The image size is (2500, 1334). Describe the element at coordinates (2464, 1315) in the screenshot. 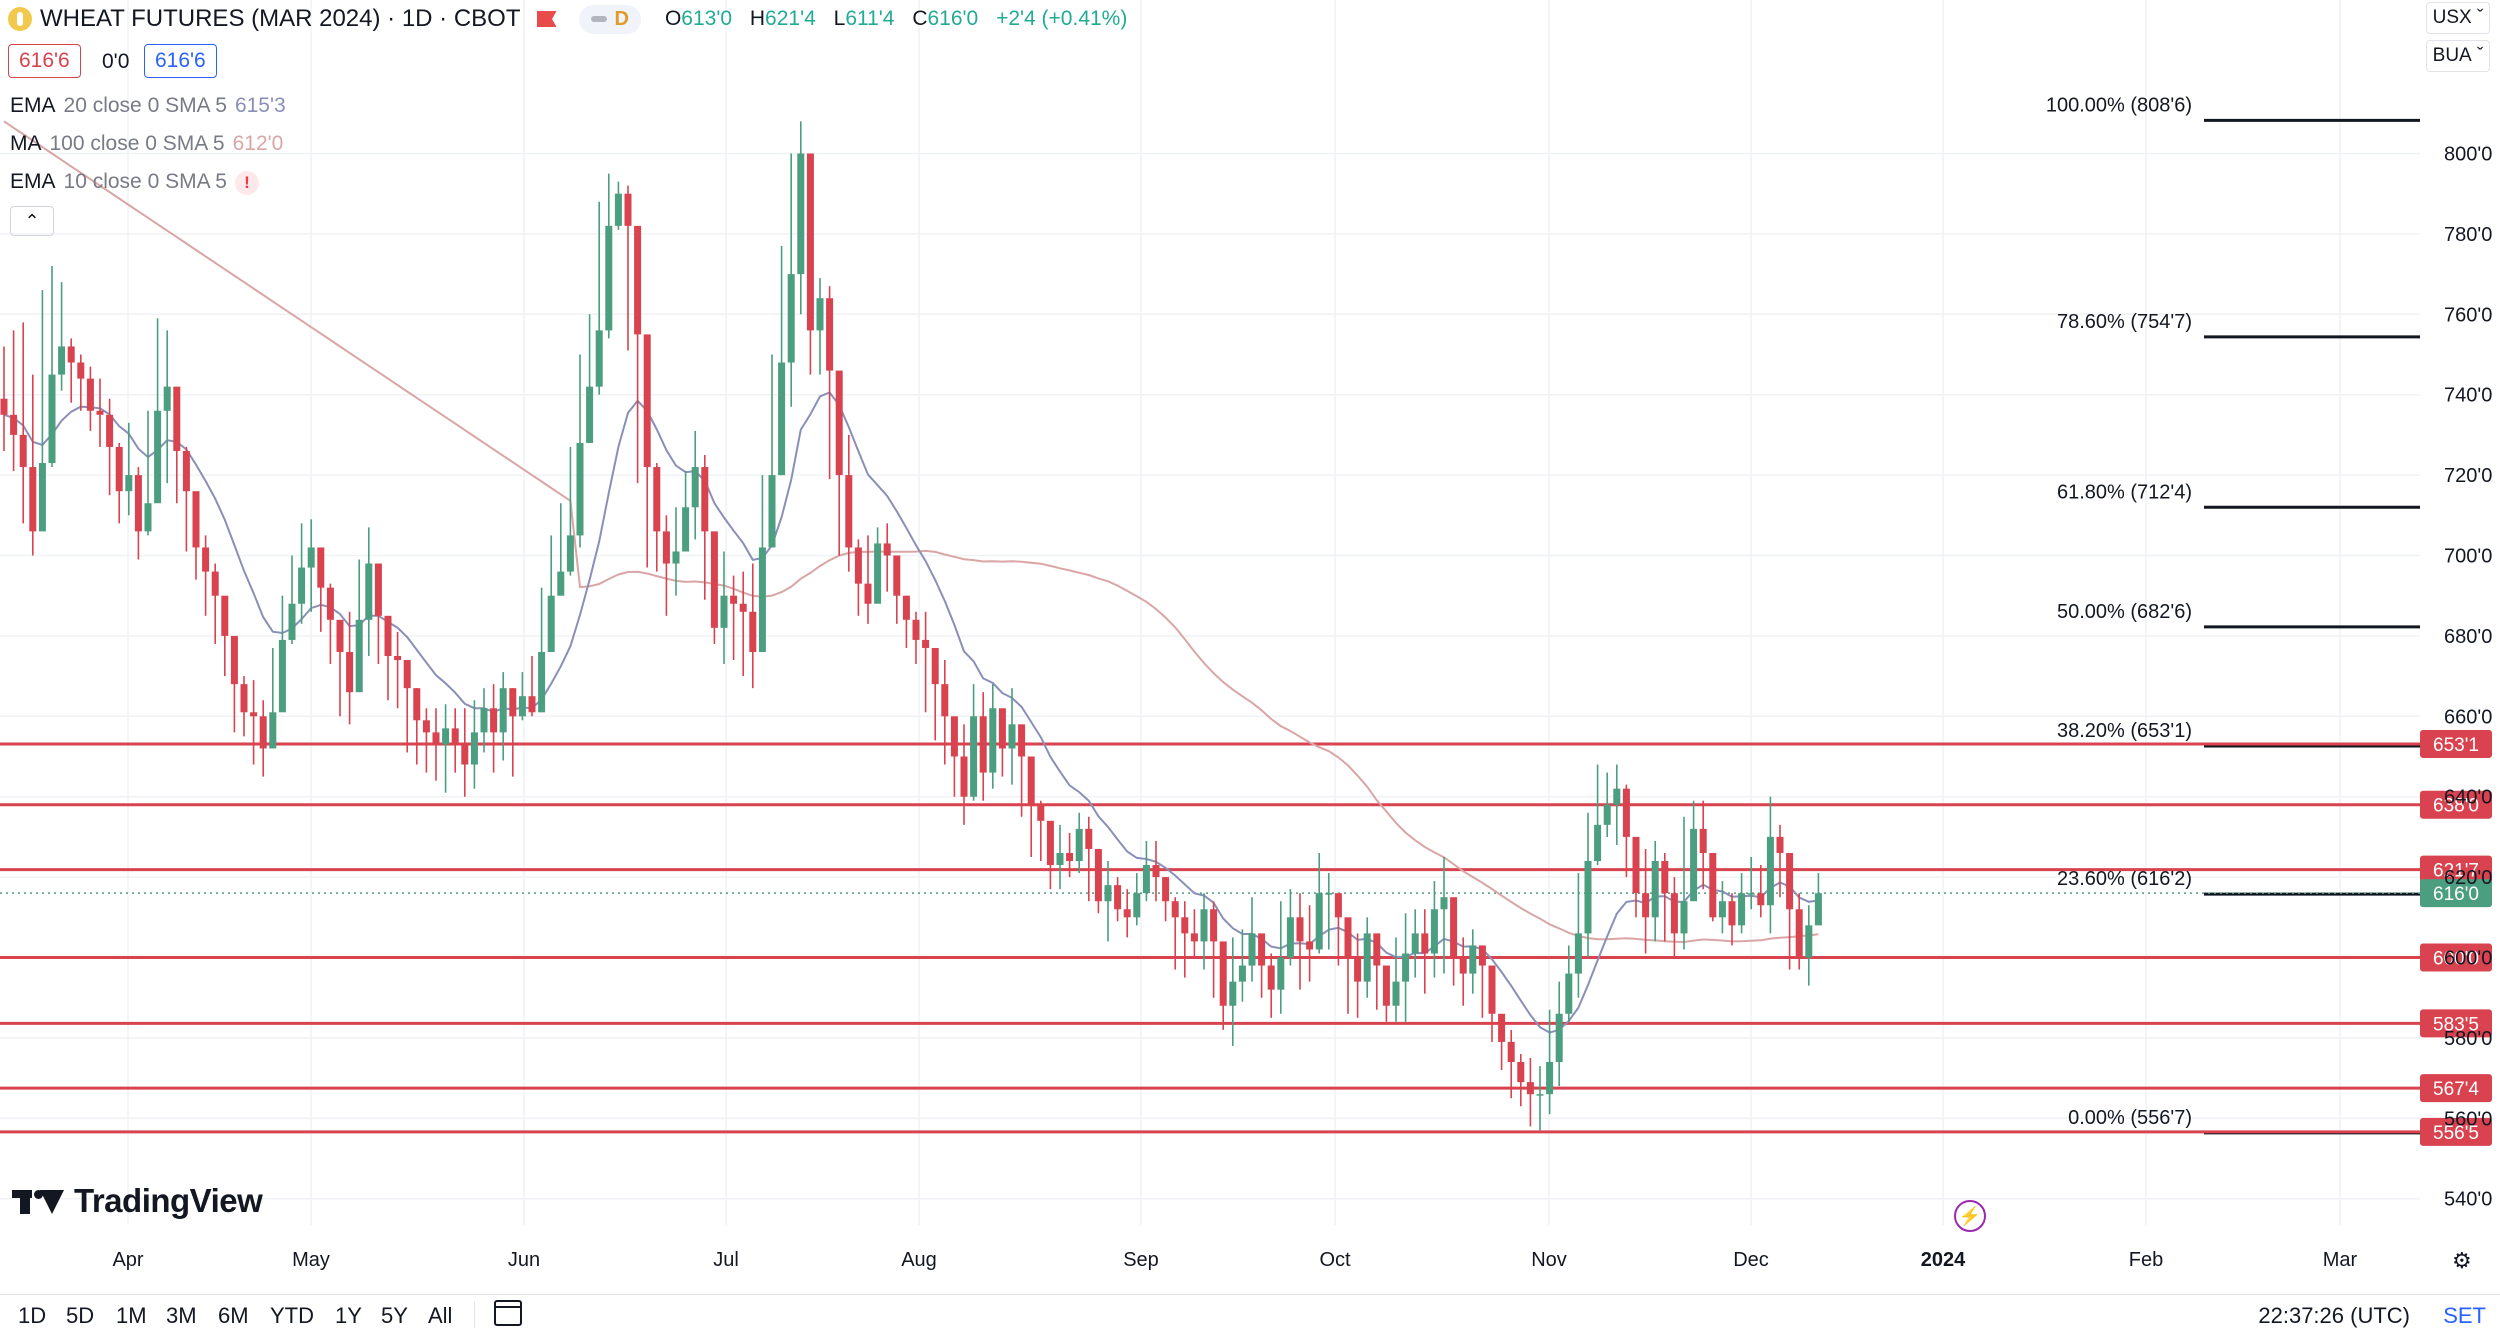

I see `session-settings-button: SET` at that location.